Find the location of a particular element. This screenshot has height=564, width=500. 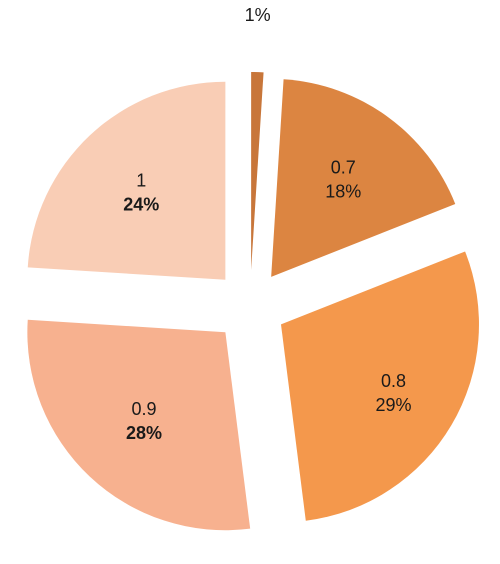

slice-category-label: 1 is located at coordinates (141, 180).